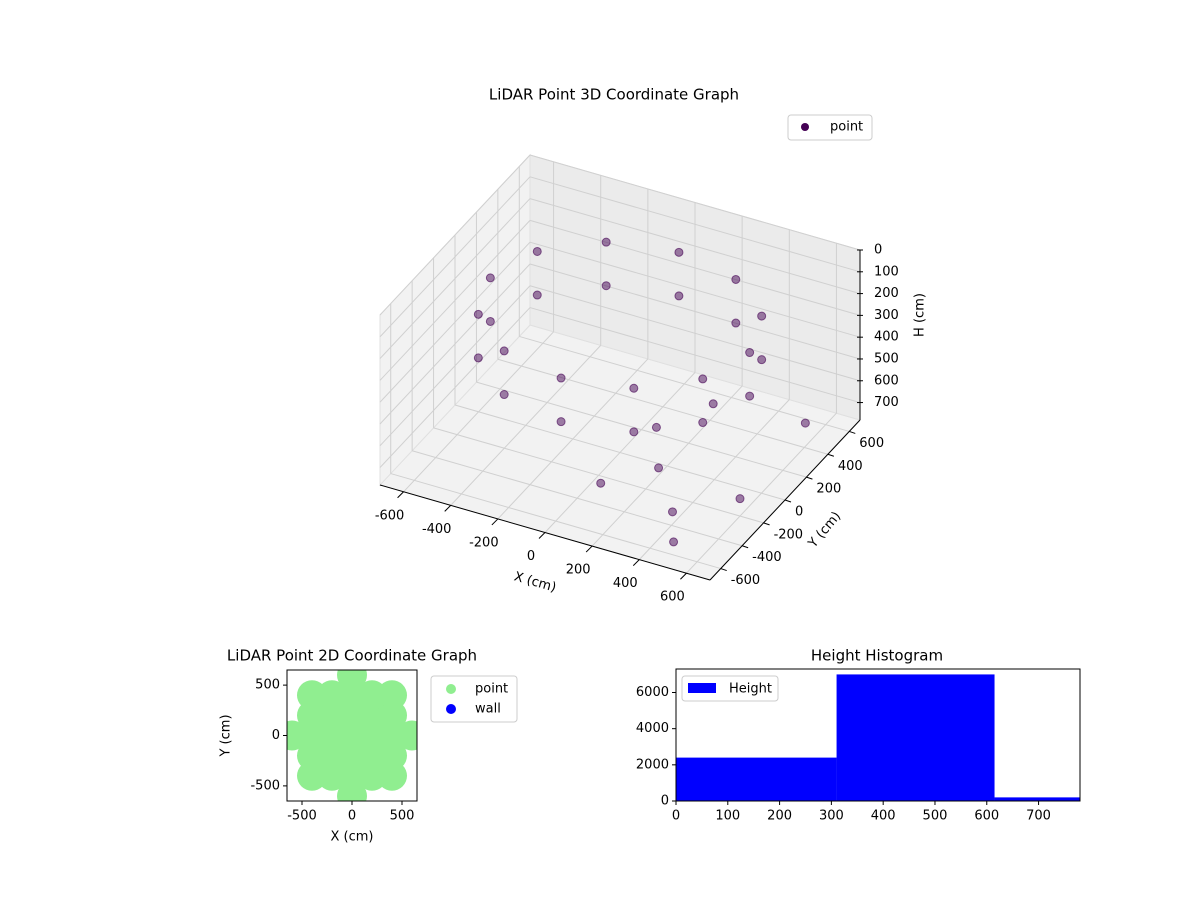 The height and width of the screenshot is (904, 1200). I want to click on y-tick-label: -200, so click(789, 534).